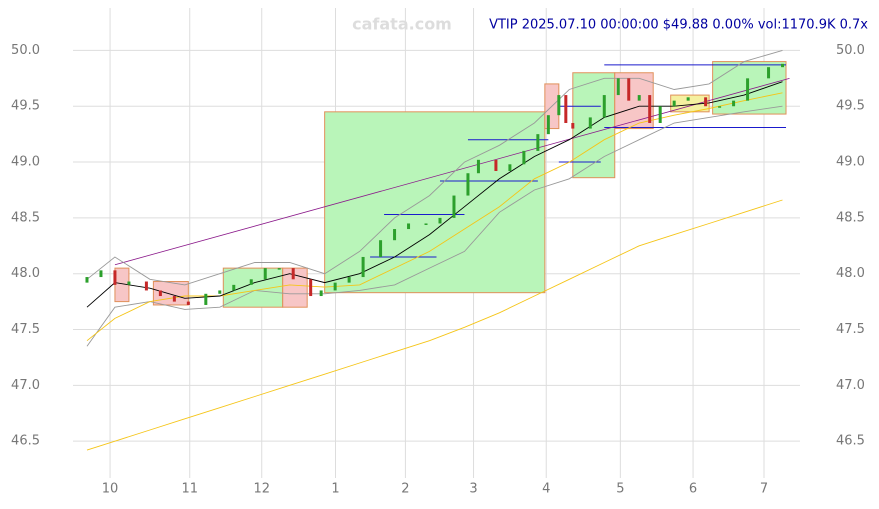 This screenshot has width=879, height=509. What do you see at coordinates (850, 441) in the screenshot?
I see `y-tick-label-right: 46.5` at bounding box center [850, 441].